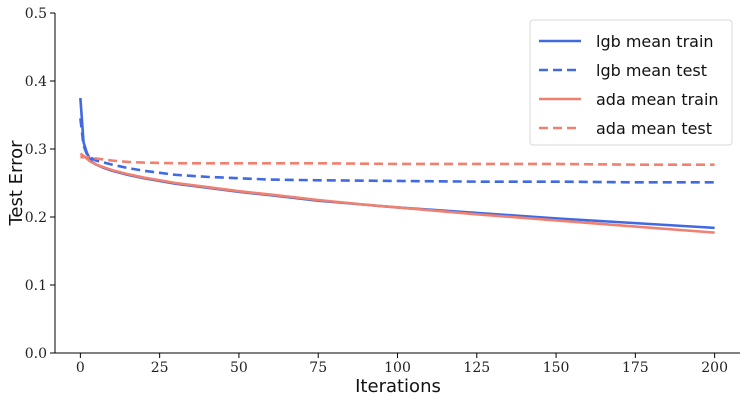 The height and width of the screenshot is (403, 747). I want to click on y-tick-label: 0.0, so click(36, 354).